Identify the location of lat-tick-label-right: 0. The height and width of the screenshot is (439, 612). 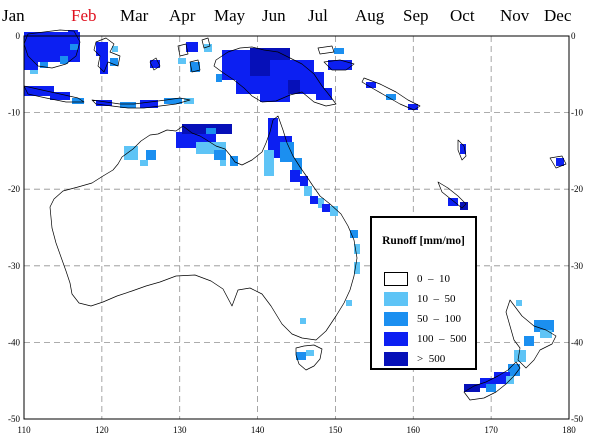
(573, 36).